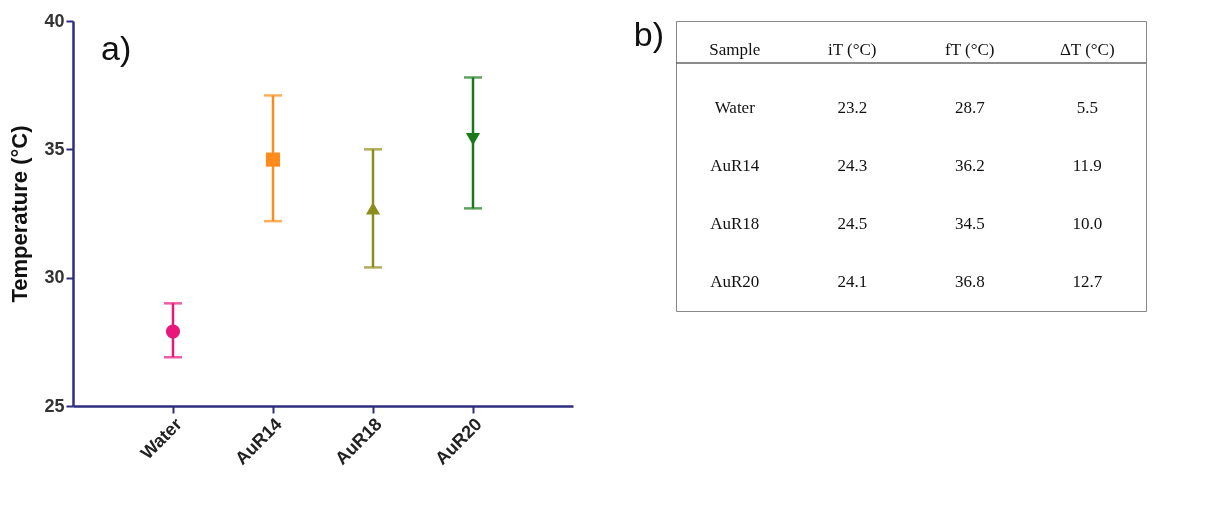 The width and height of the screenshot is (1219, 513). I want to click on category-label: iT (°C), so click(852, 49).